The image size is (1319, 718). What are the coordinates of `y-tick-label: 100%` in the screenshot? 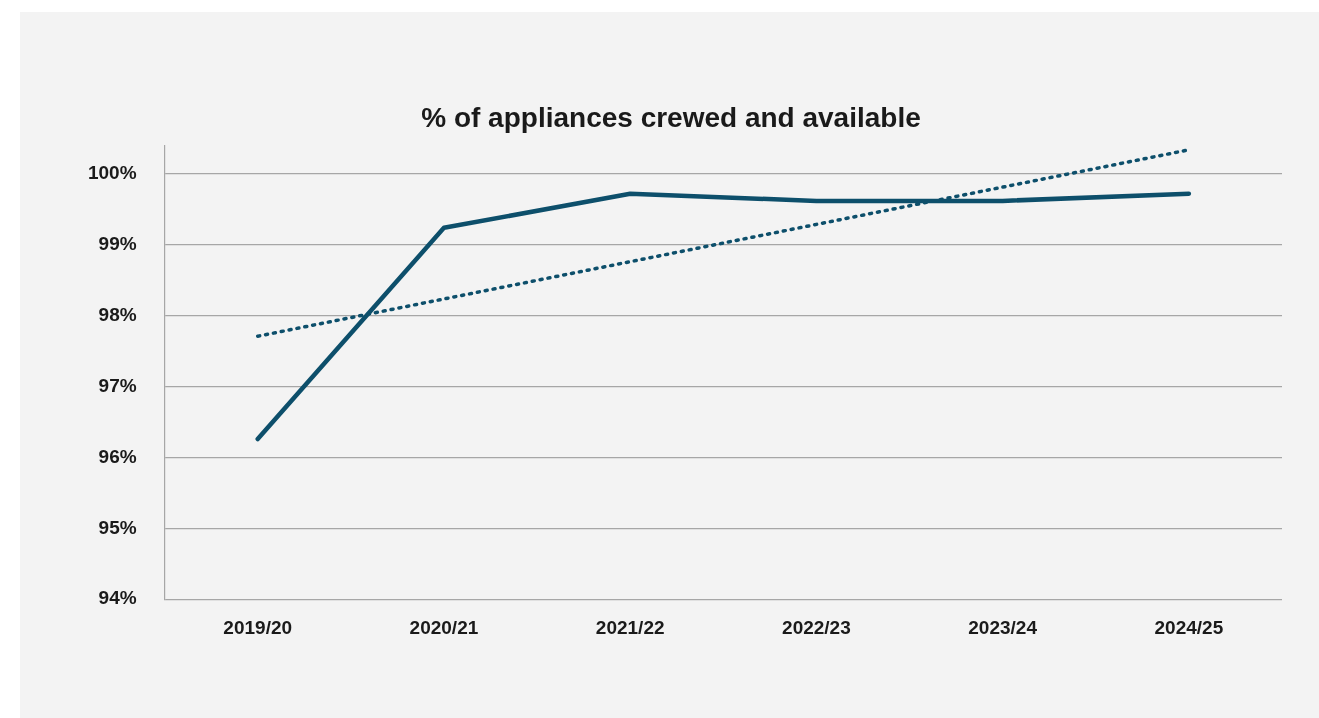 It's located at (112, 173).